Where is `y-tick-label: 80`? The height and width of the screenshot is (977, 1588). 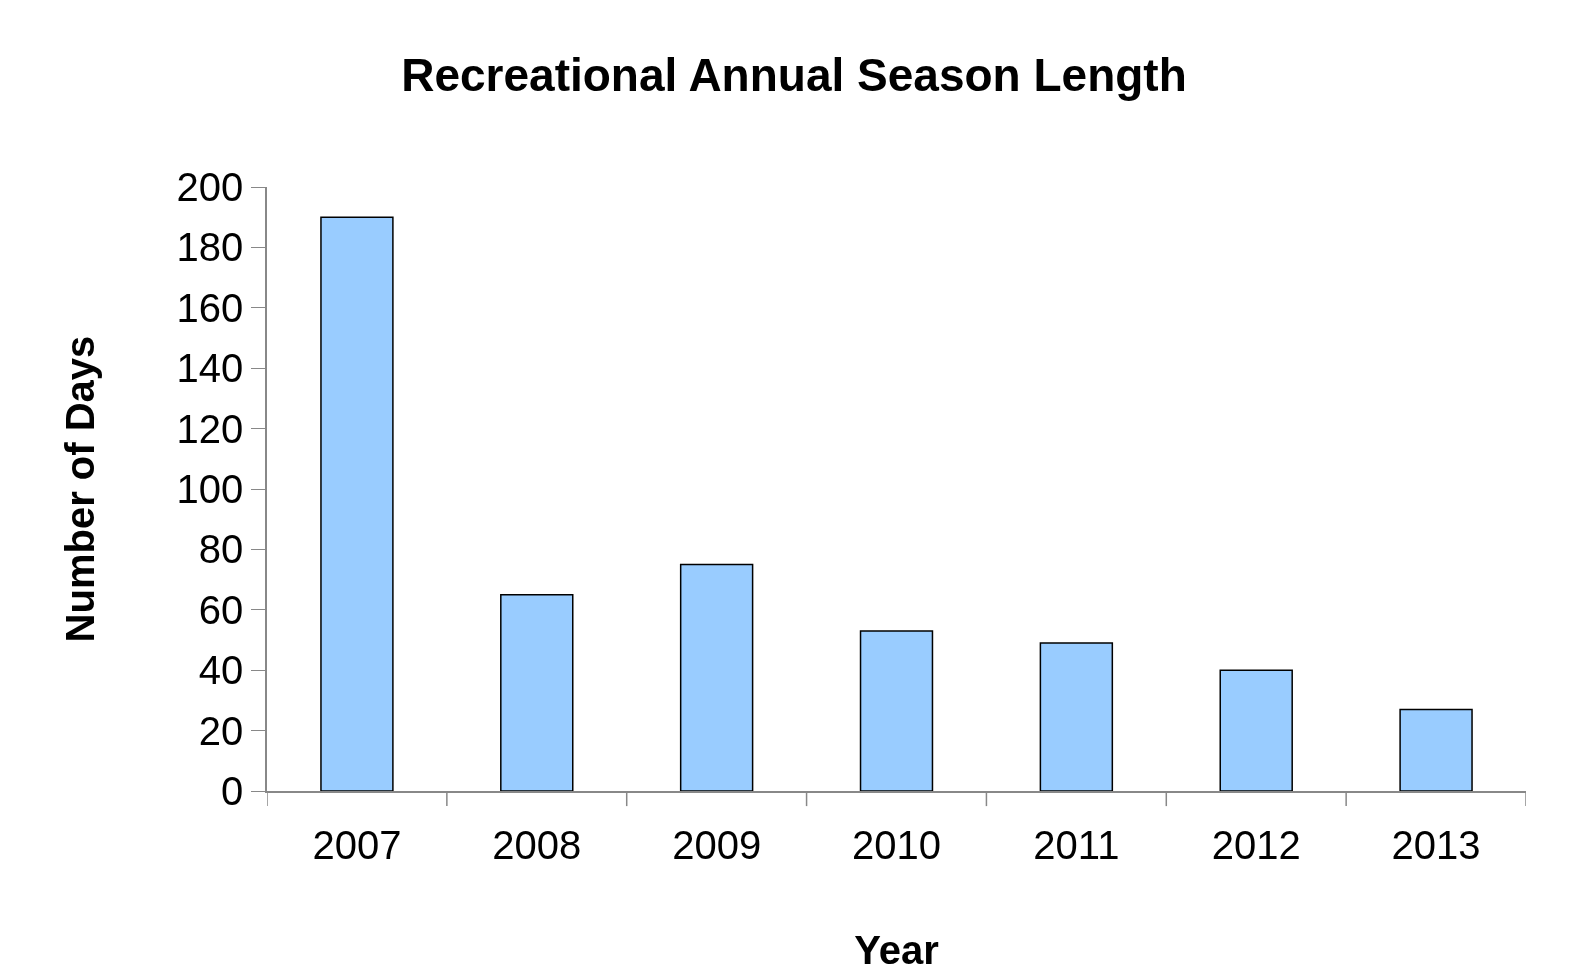
y-tick-label: 80 is located at coordinates (221, 549).